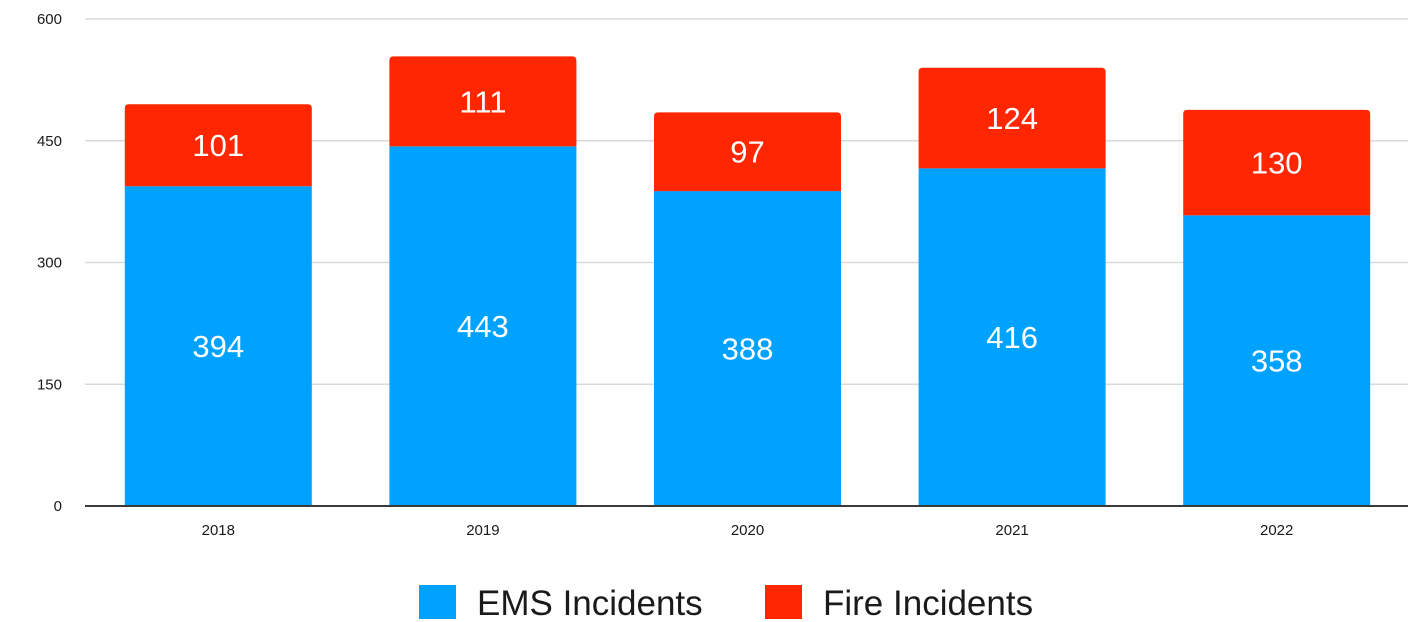 The width and height of the screenshot is (1421, 622). I want to click on data-label-ems-incidents-2022: 358, so click(1277, 361).